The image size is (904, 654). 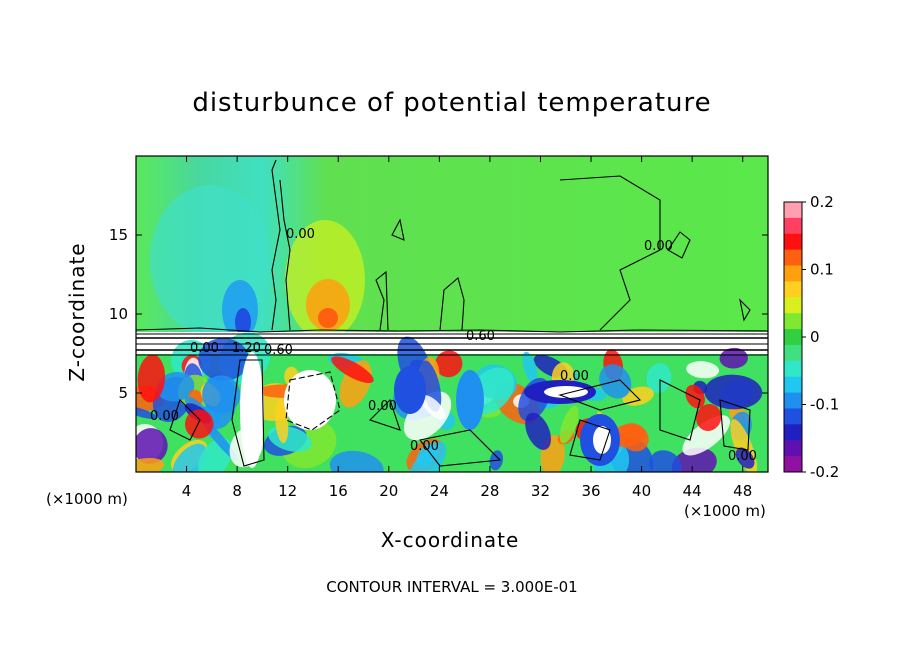 What do you see at coordinates (822, 270) in the screenshot?
I see `colorbar-tick-label: 0.1` at bounding box center [822, 270].